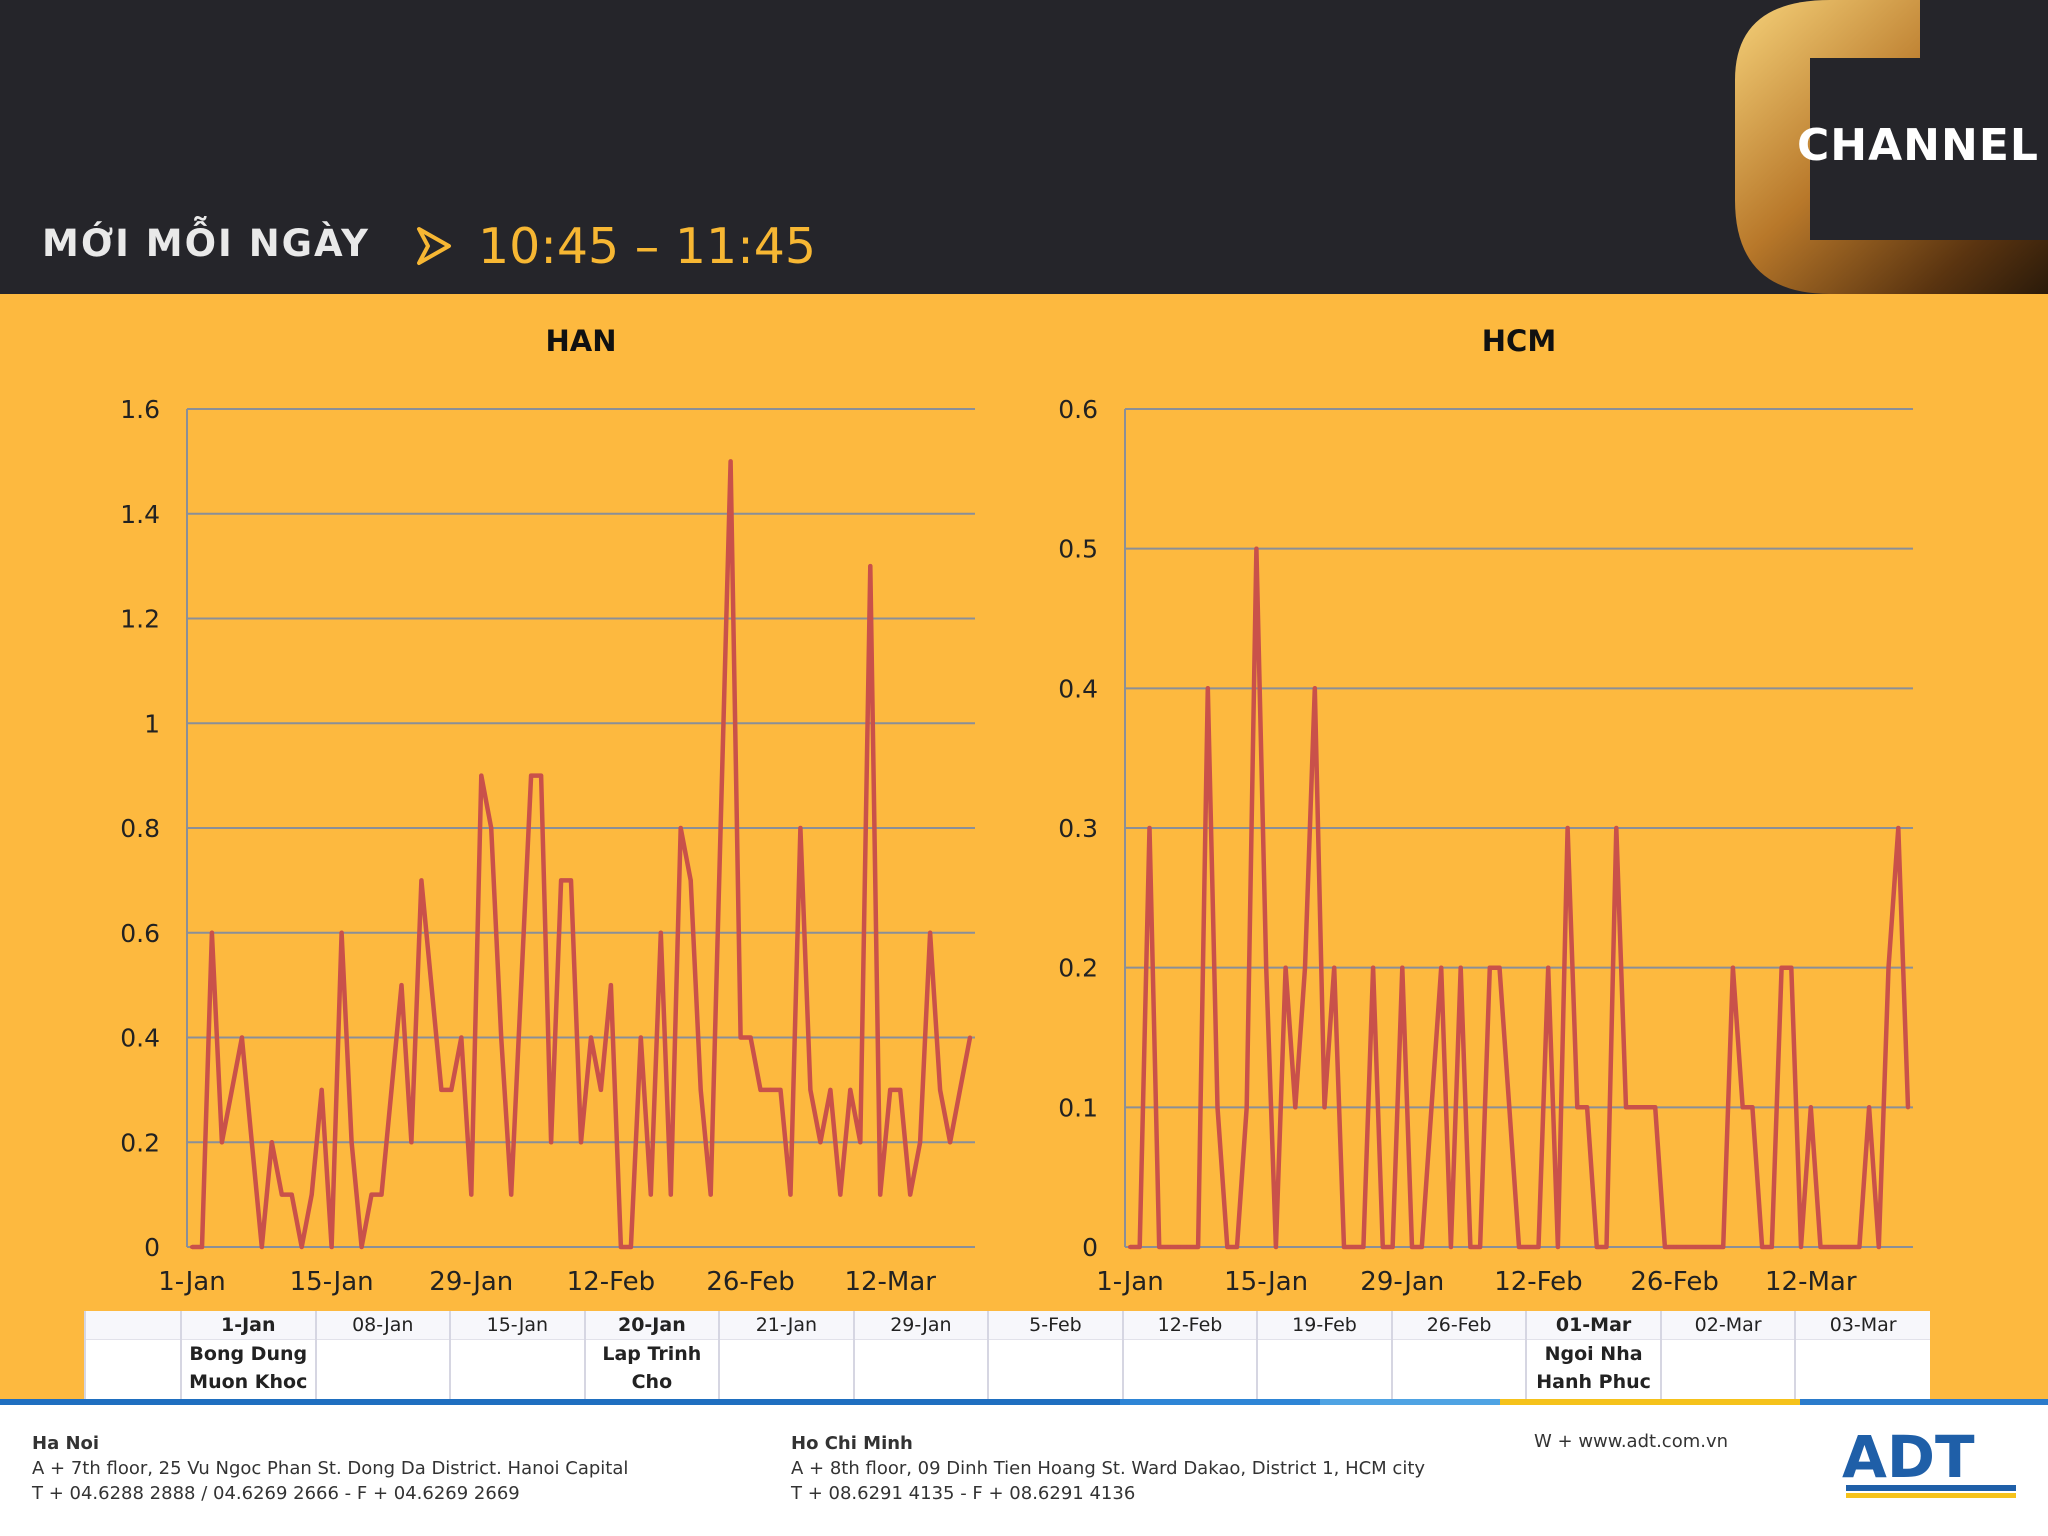 This screenshot has width=2048, height=1536. I want to click on schedule-date-cell: 12-Feb, so click(1189, 1325).